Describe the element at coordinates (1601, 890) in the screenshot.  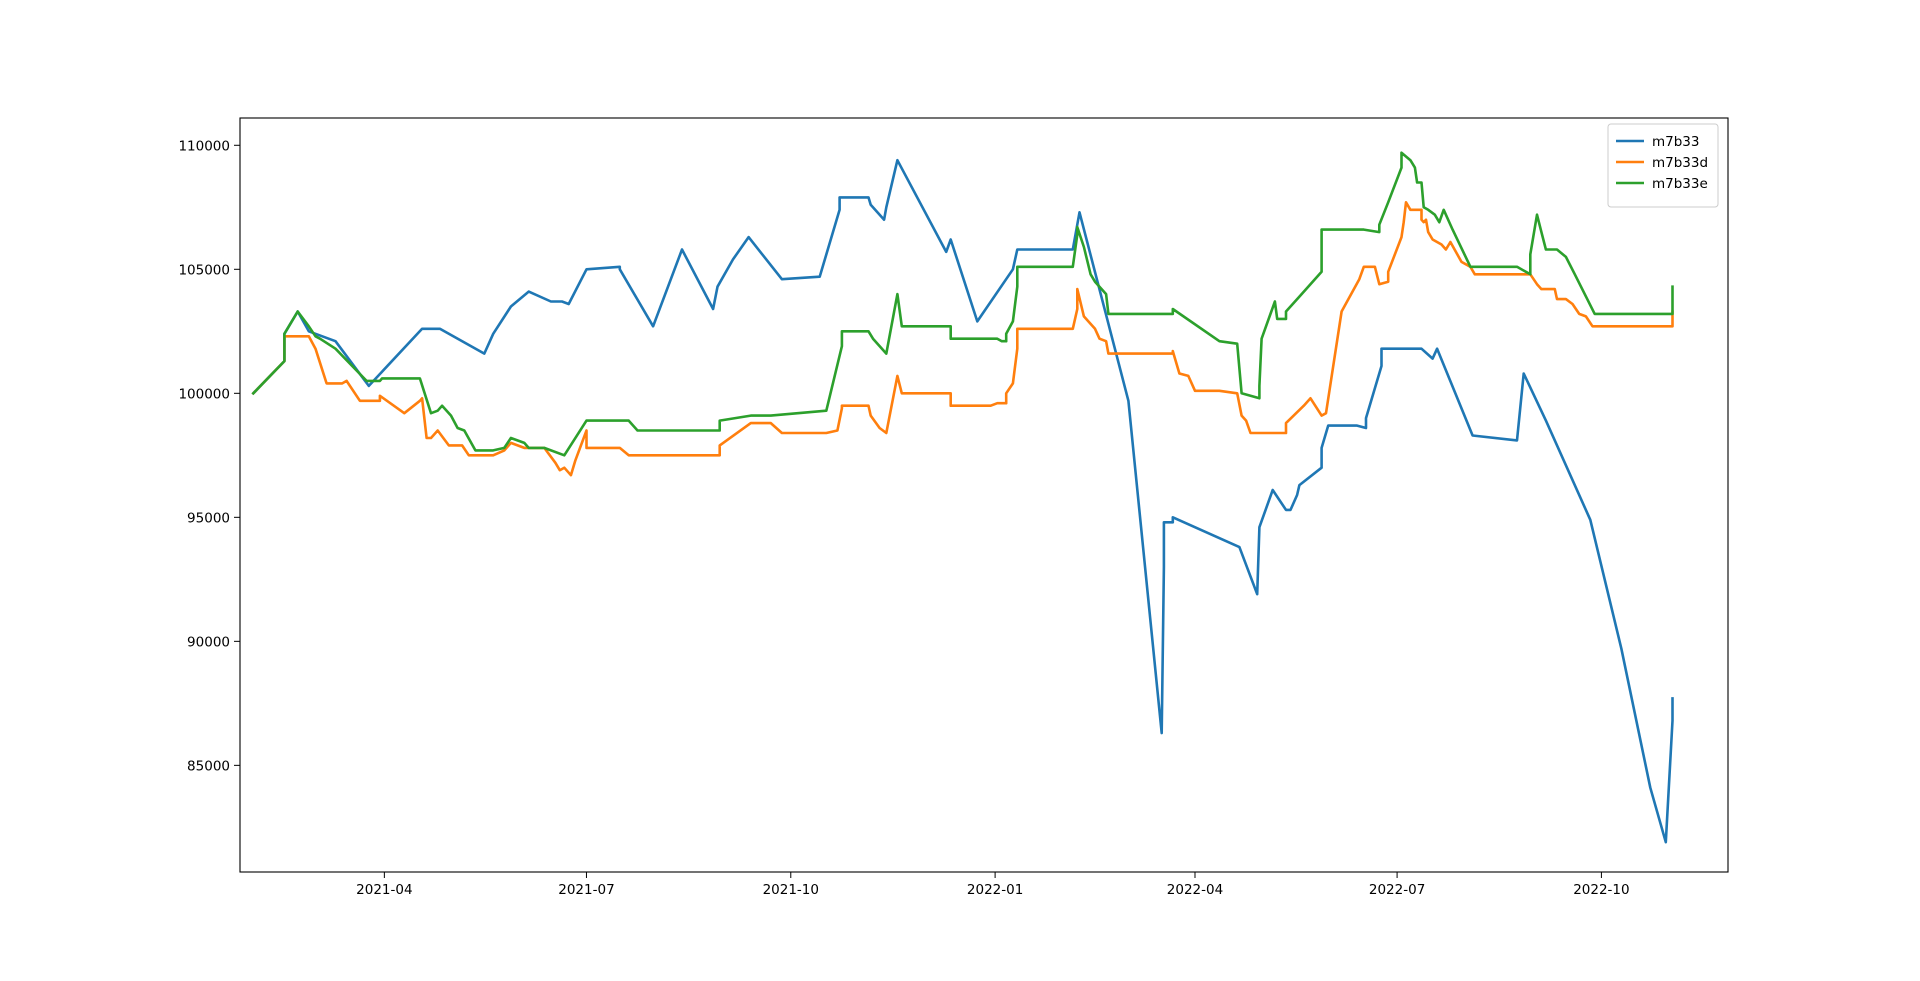
I see `x-tick-label-2022-10: 2022-10` at that location.